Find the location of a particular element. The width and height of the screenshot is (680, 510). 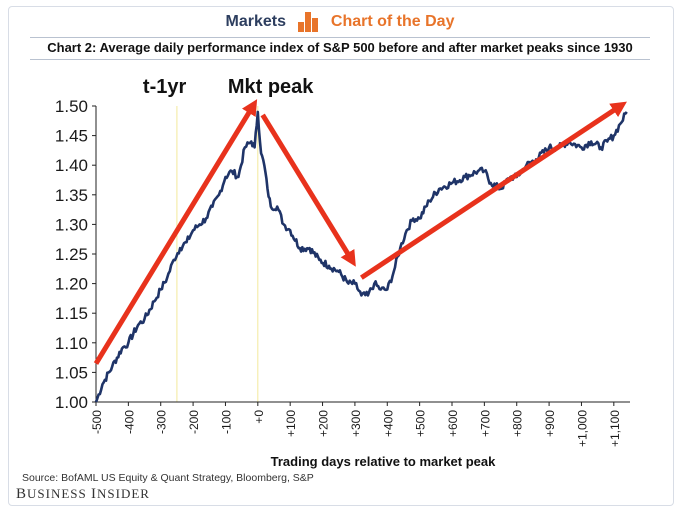

brand-part-1: USINESS is located at coordinates (59, 493).